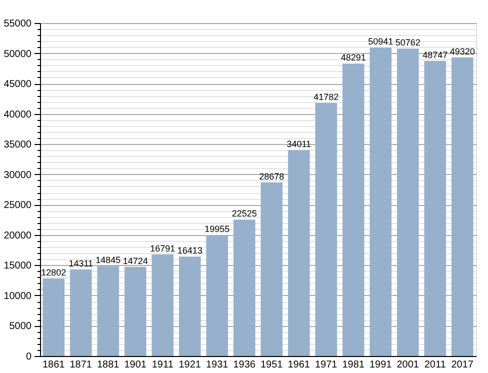  Describe the element at coordinates (53, 272) in the screenshot. I see `data-label: 12802` at that location.